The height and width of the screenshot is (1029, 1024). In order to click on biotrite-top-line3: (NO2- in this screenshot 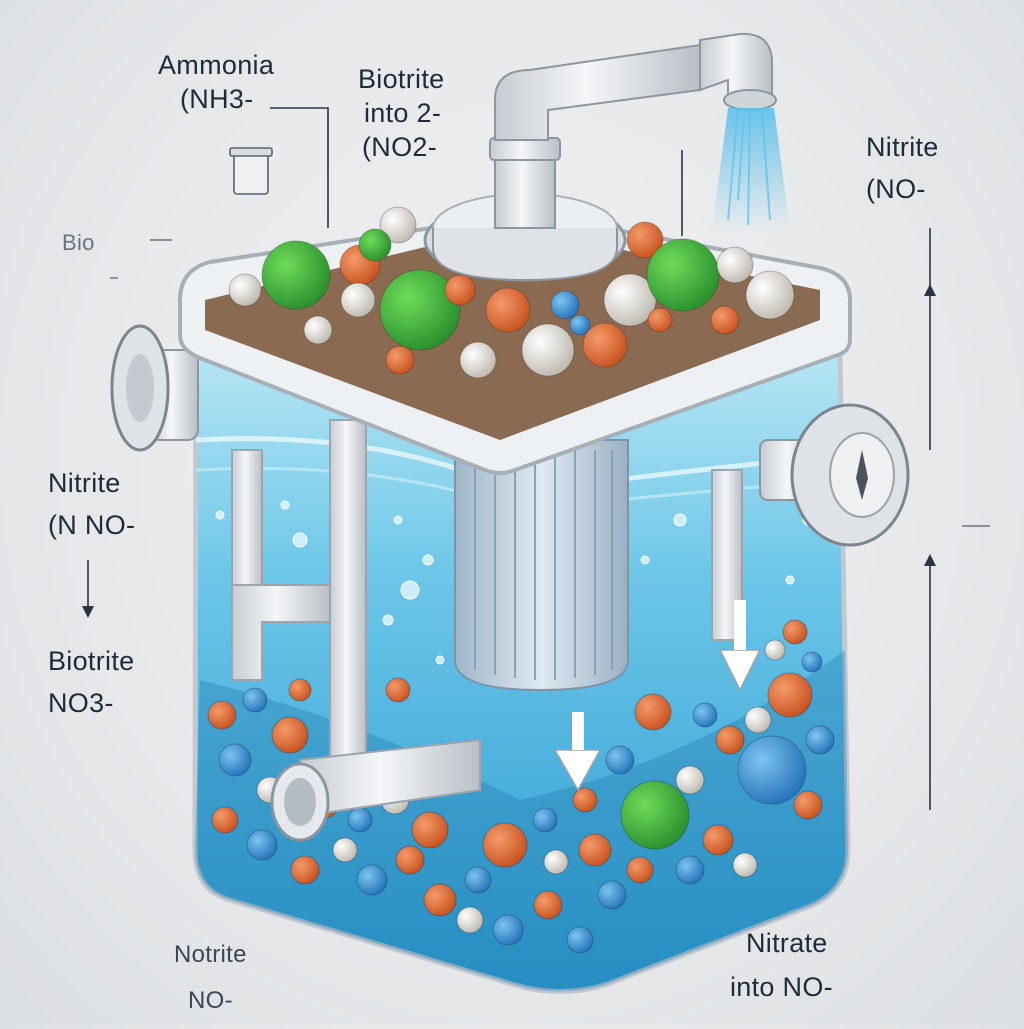, I will do `click(399, 147)`.